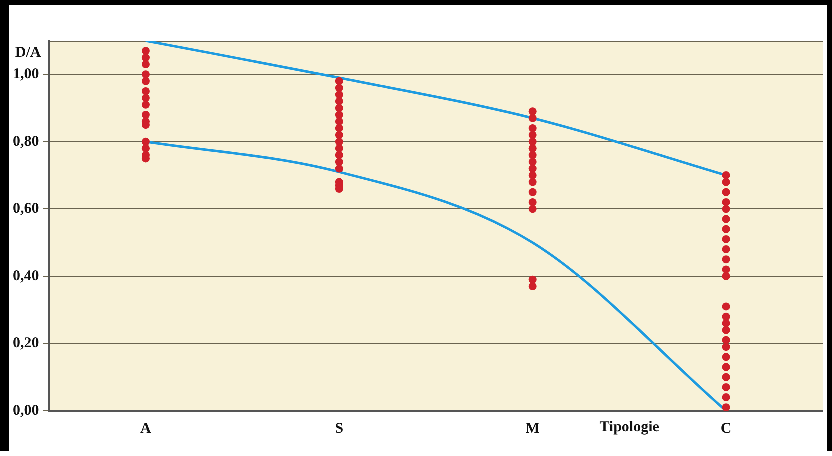 The width and height of the screenshot is (832, 456). Describe the element at coordinates (630, 427) in the screenshot. I see `x-axis-title: Tipologie` at that location.